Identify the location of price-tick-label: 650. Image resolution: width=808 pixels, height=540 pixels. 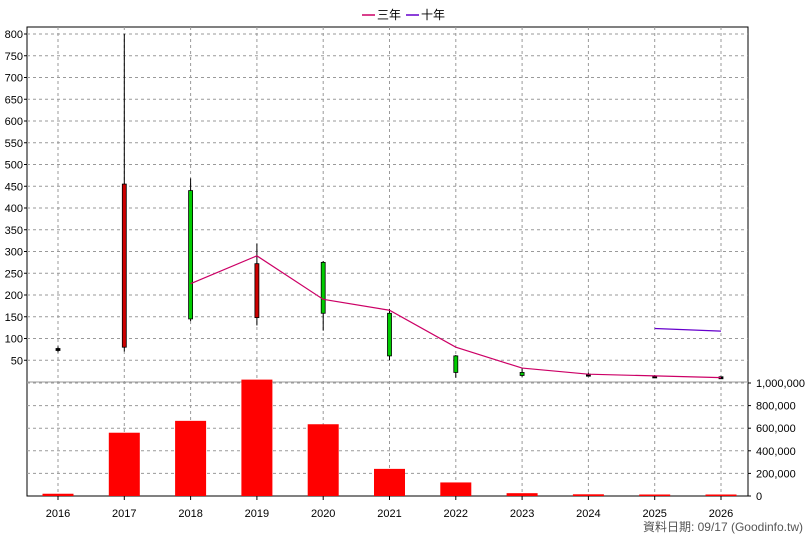
(14, 100).